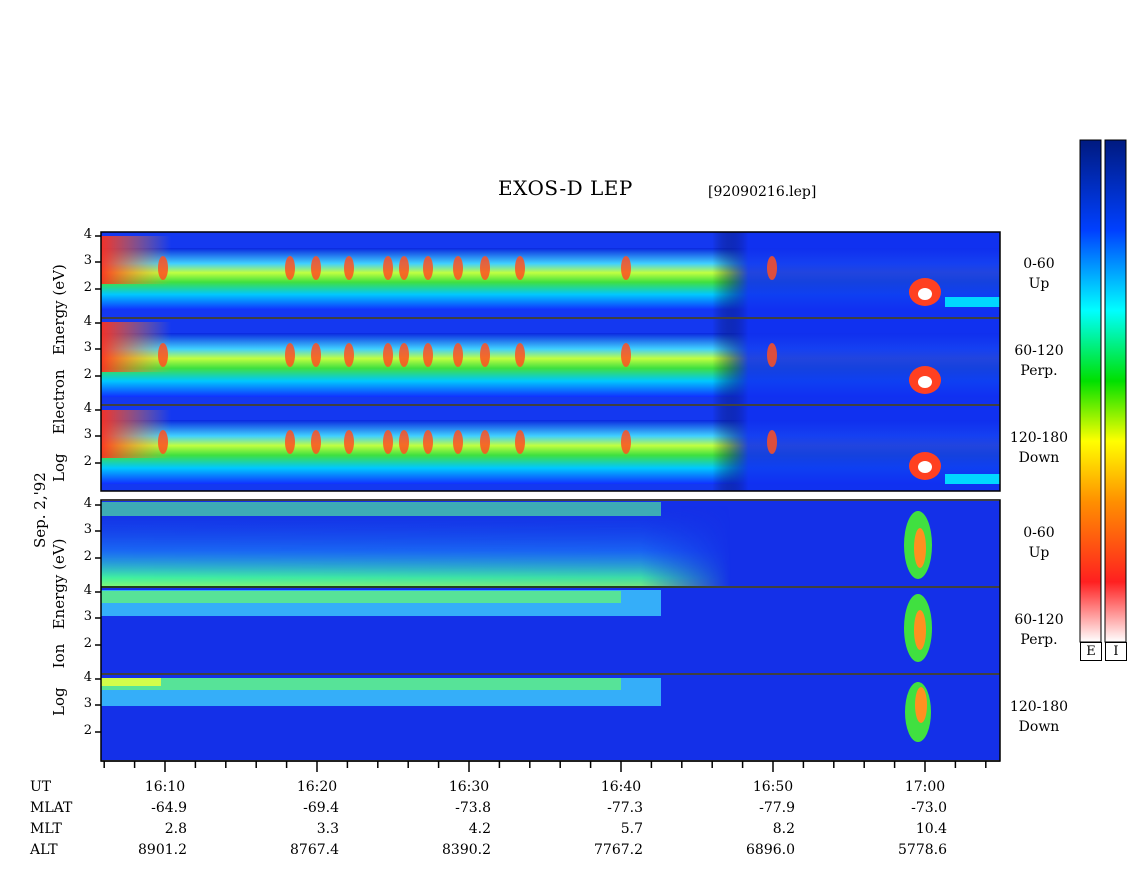  What do you see at coordinates (1039, 543) in the screenshot?
I see `channel-label-ion-3: 0-60 Up` at bounding box center [1039, 543].